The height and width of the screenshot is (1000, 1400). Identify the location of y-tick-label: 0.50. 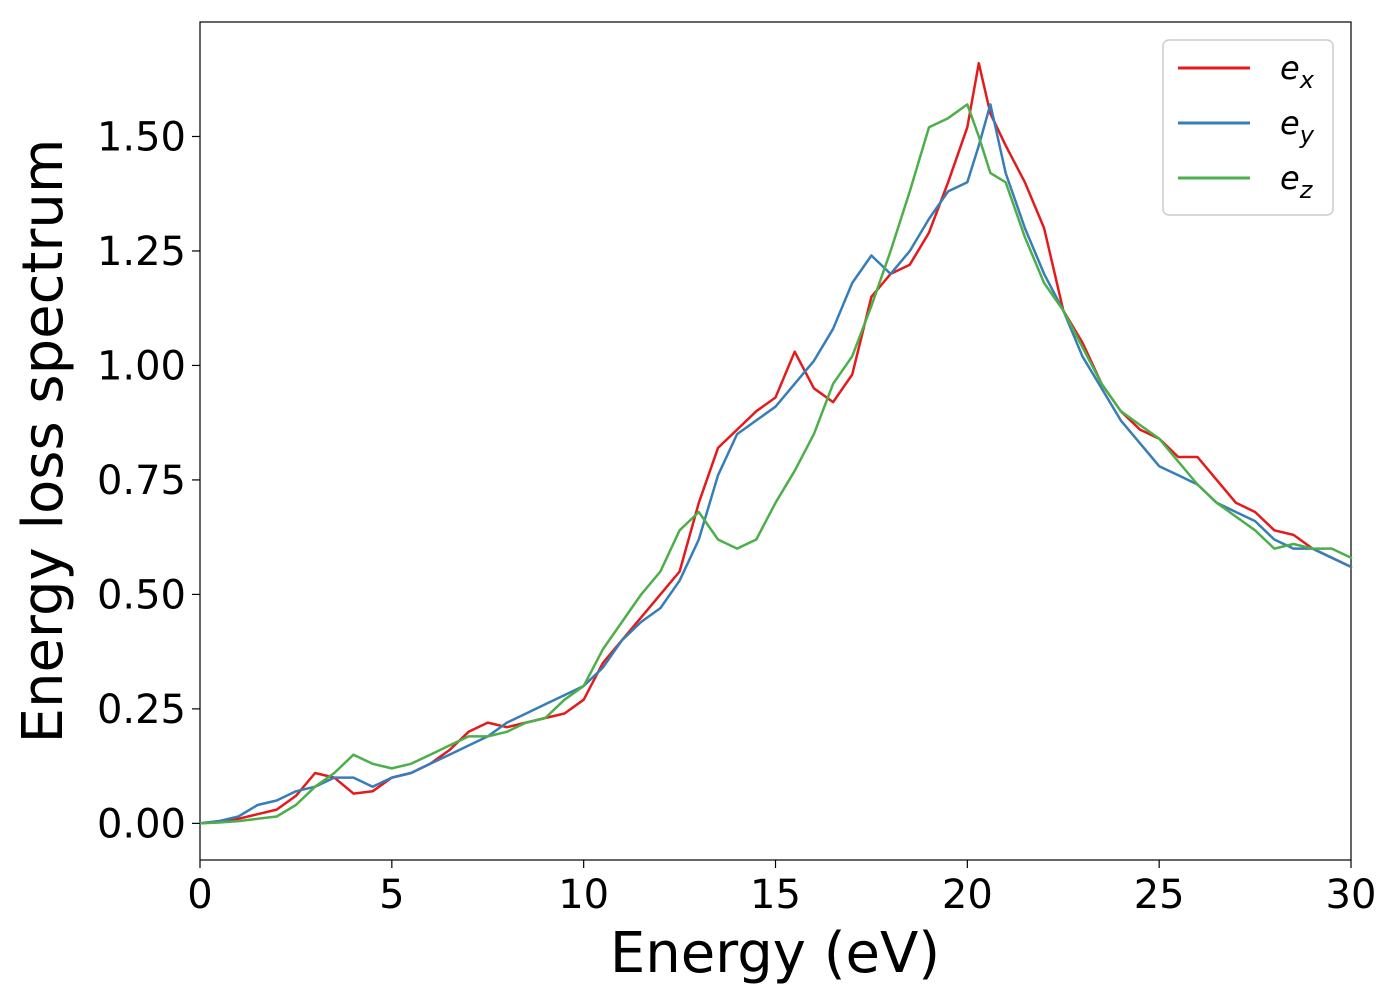
(141, 595).